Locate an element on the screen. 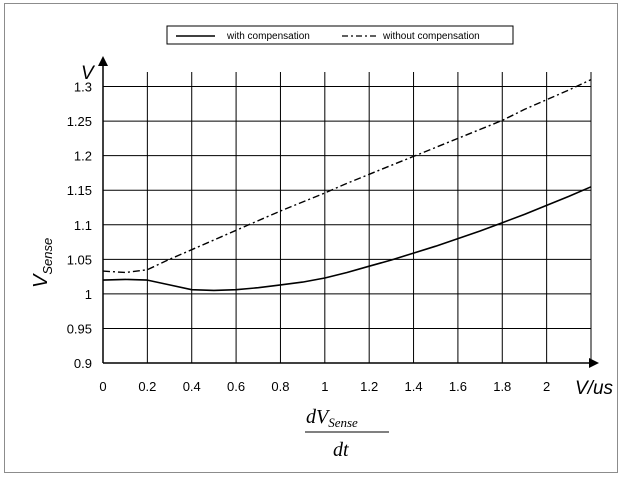  svg-text: VSense is located at coordinates (42, 263).